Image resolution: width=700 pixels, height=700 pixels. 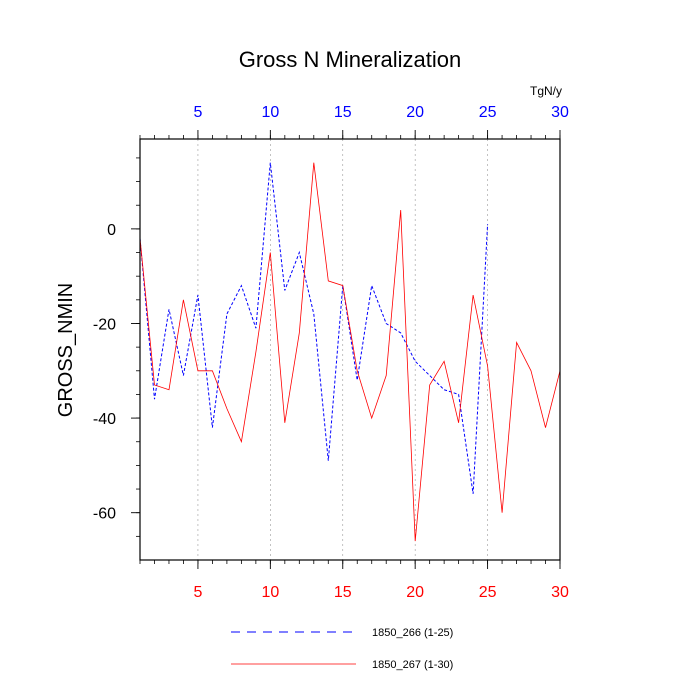 What do you see at coordinates (104, 324) in the screenshot?
I see `y-tick-label: -20` at bounding box center [104, 324].